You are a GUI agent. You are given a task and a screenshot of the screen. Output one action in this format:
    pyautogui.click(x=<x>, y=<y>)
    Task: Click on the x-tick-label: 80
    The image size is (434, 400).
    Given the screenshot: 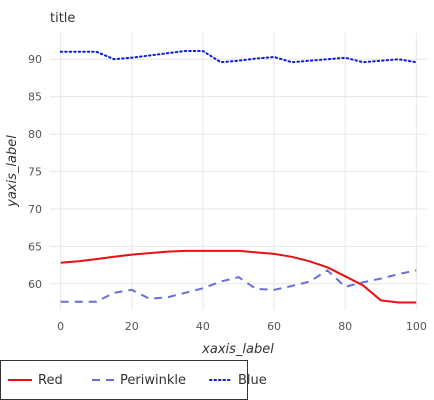 What is the action you would take?
    pyautogui.click(x=345, y=326)
    